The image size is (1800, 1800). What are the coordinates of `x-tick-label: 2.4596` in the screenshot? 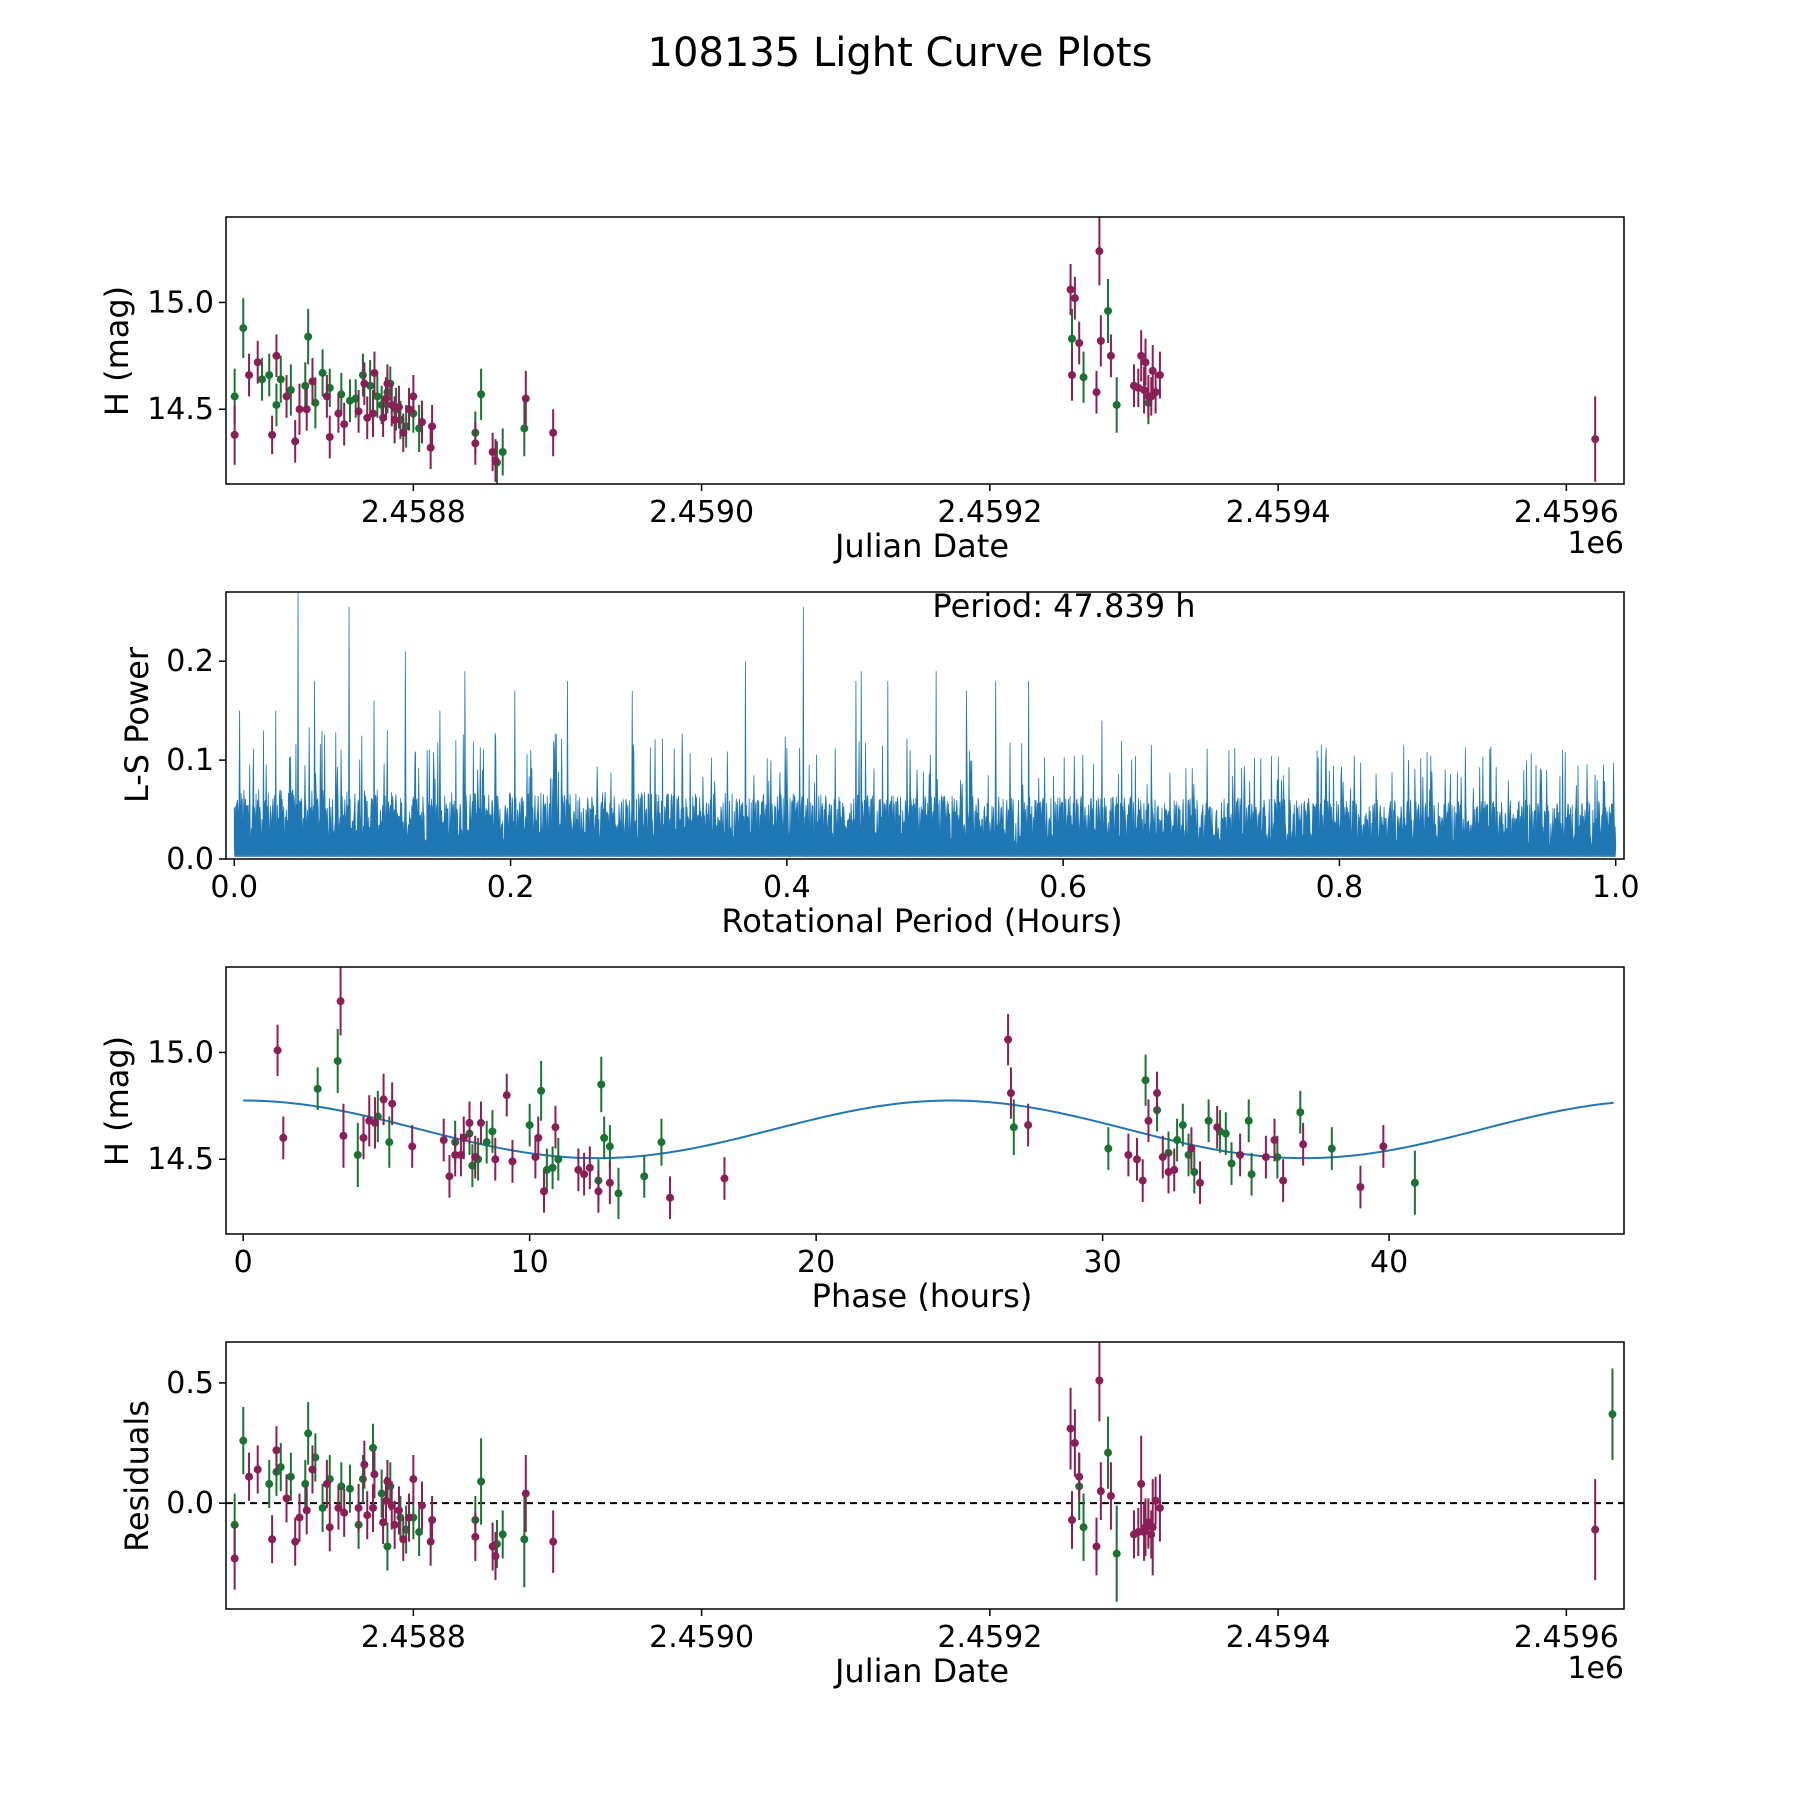 It's located at (1566, 1637).